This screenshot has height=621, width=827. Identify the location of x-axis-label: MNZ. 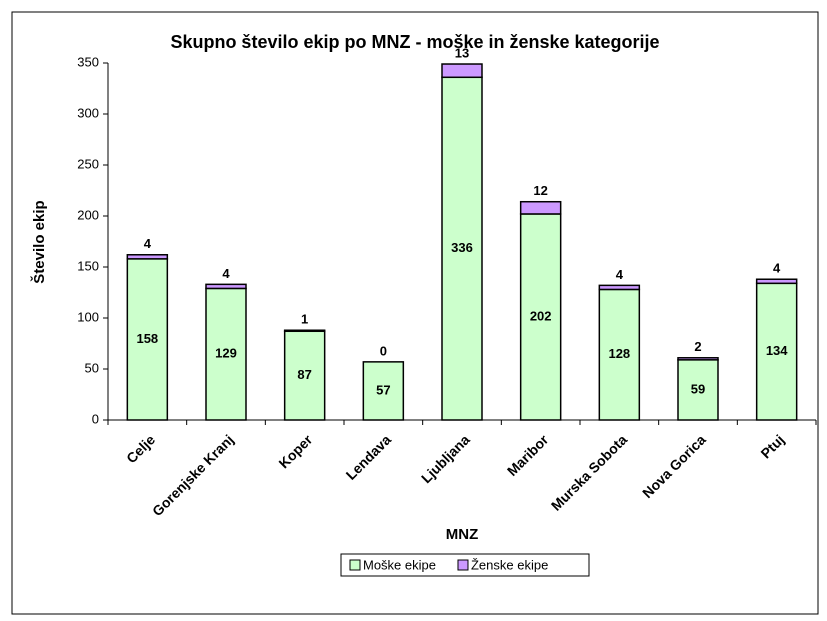
(462, 534).